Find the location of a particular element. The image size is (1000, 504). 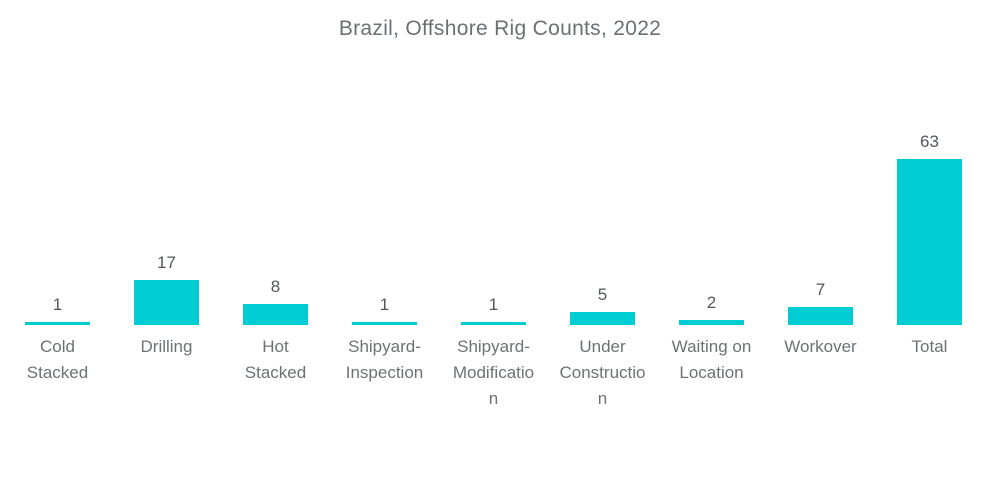

chart-title: Brazil, Offshore Rig Counts, 2022 is located at coordinates (500, 28).